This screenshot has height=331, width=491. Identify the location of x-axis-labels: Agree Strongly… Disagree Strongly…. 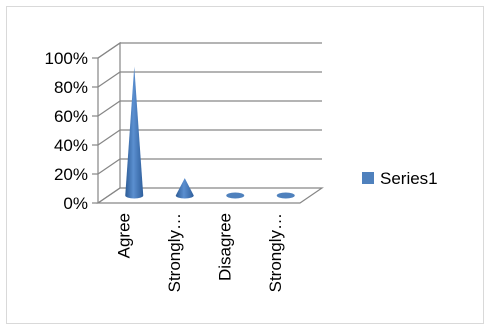
(199, 252).